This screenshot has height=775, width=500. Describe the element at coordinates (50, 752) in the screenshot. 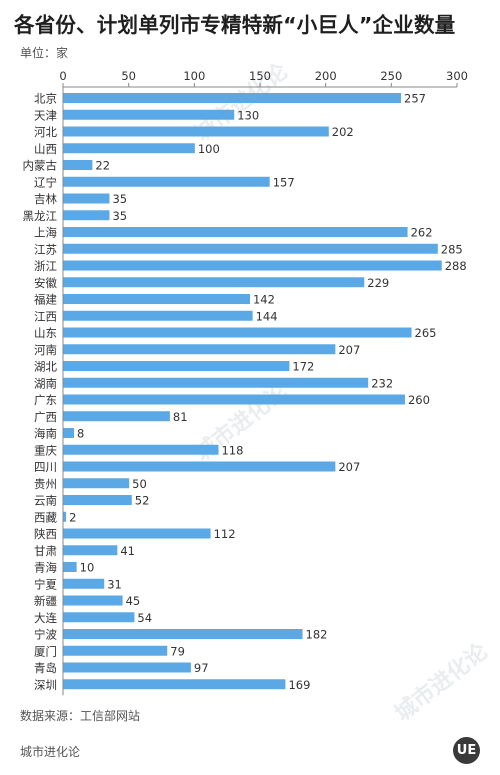

I see `brand-name: 城市进化论` at that location.